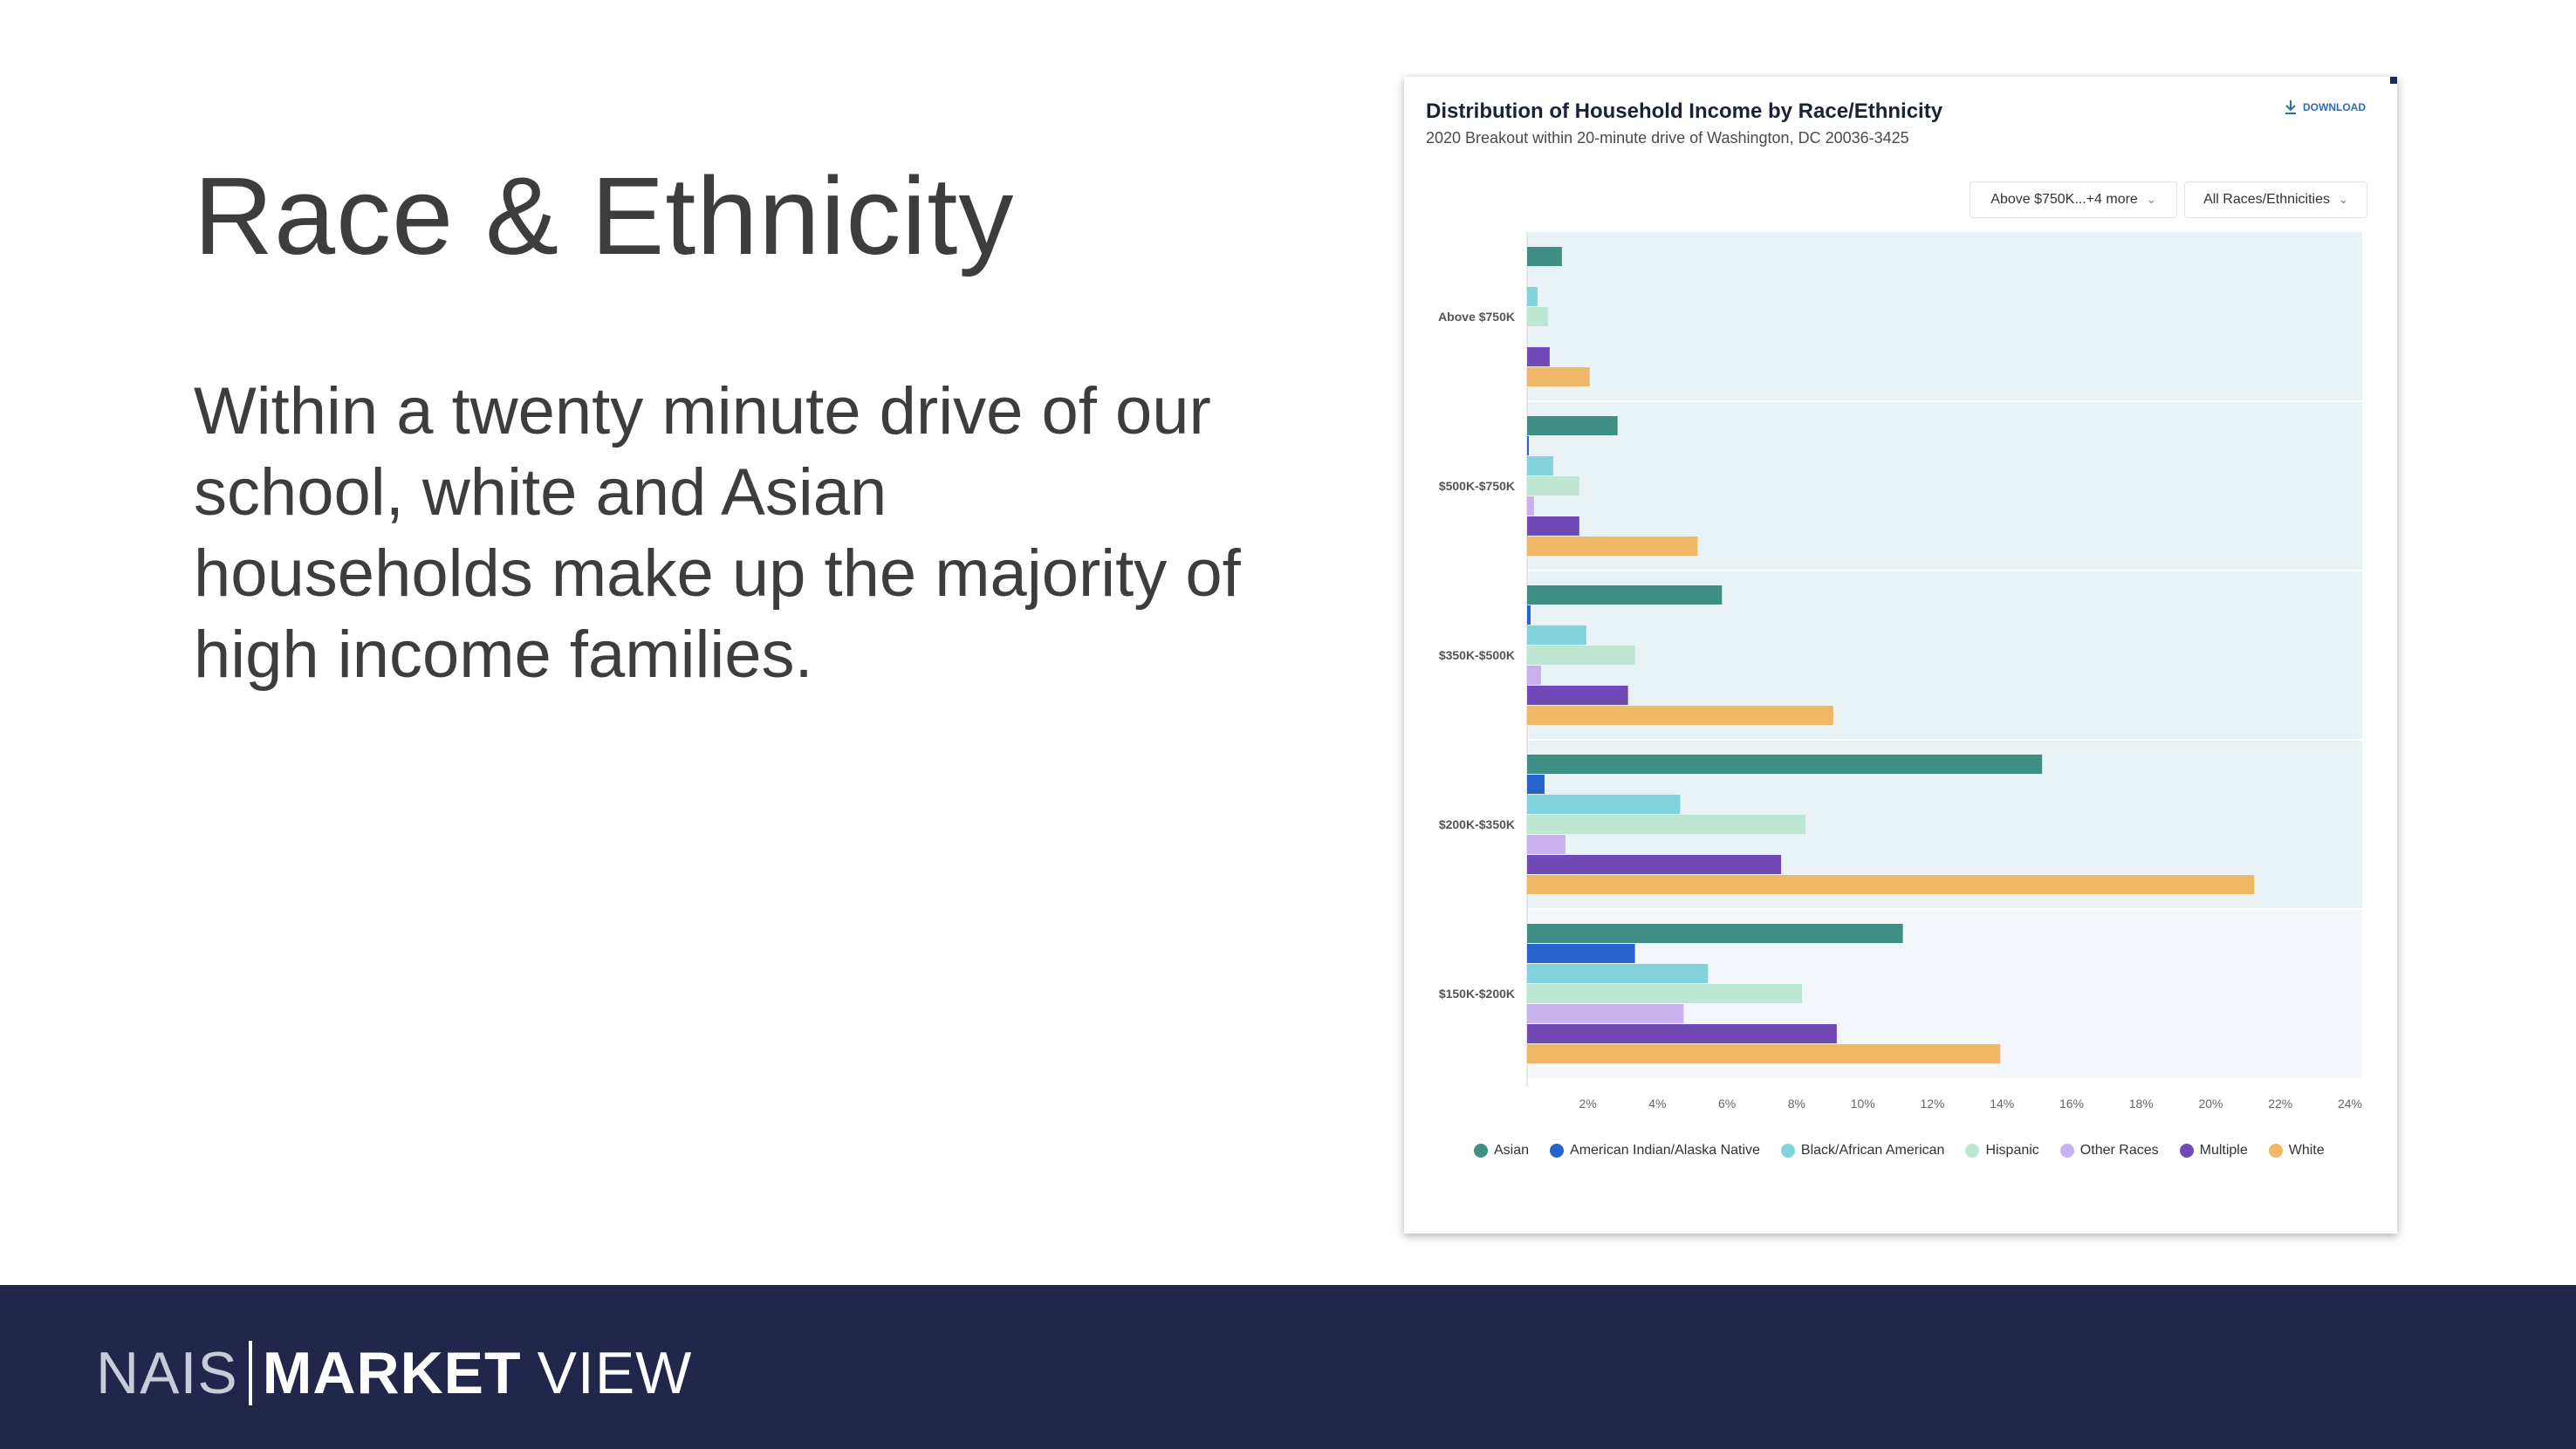 The width and height of the screenshot is (2576, 1449). What do you see at coordinates (2071, 1104) in the screenshot?
I see `x-tick-label: 16%` at bounding box center [2071, 1104].